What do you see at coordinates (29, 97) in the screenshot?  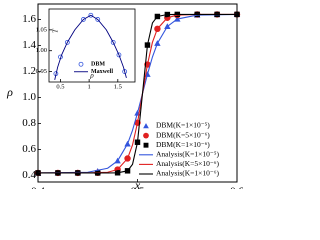 I see `y-tick-label: 1.0` at bounding box center [29, 97].